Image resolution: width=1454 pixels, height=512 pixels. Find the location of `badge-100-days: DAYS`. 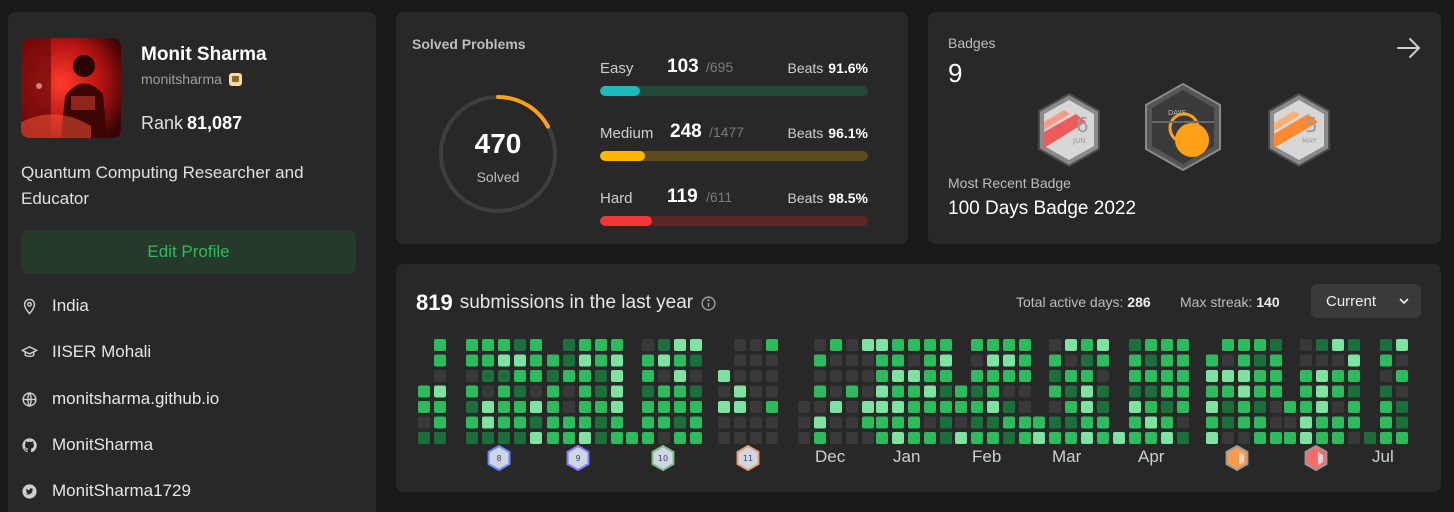

badge-100-days: DAYS is located at coordinates (1183, 127).